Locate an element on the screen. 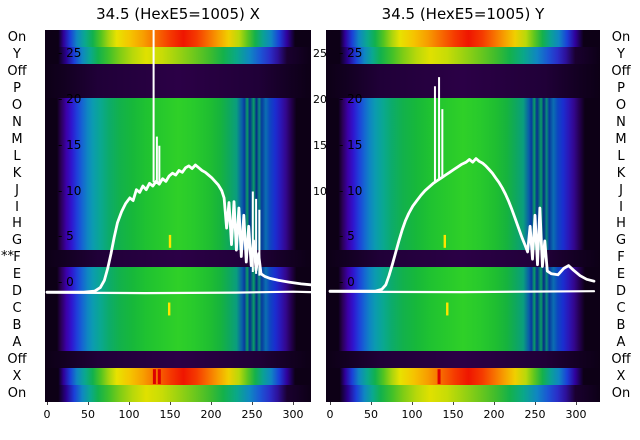 Image resolution: width=640 pixels, height=440 pixels. baseline-line is located at coordinates (178, 292).